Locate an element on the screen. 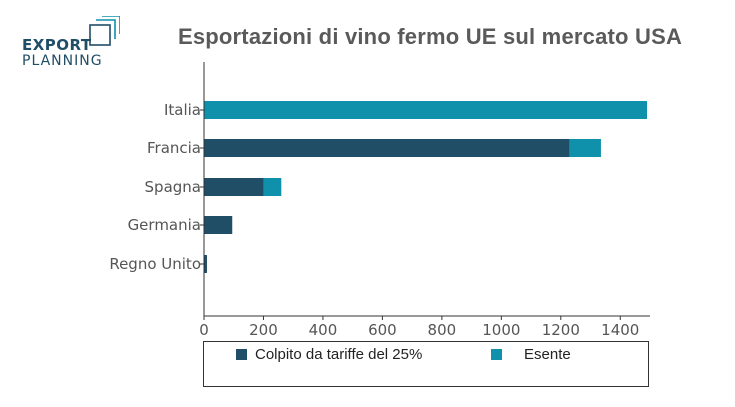  category-label: Italia is located at coordinates (182, 110).